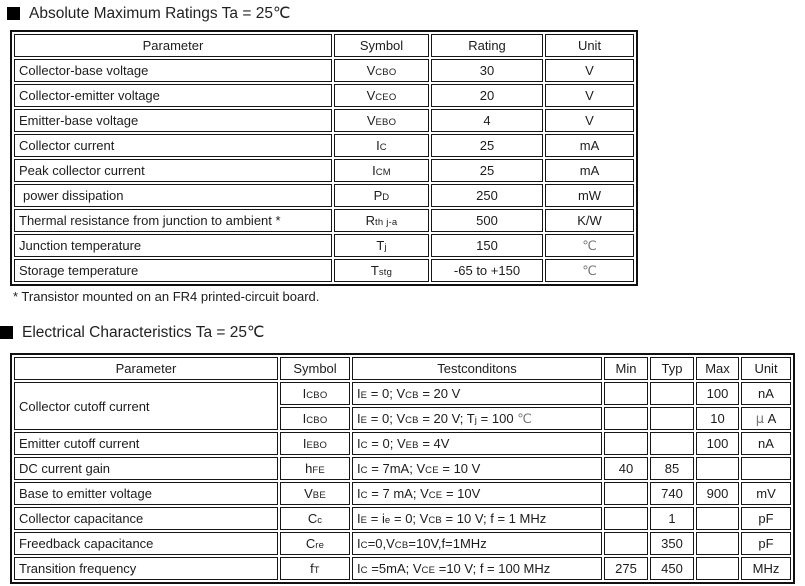 The width and height of the screenshot is (805, 586). I want to click on symbol-cell: VBE, so click(315, 493).